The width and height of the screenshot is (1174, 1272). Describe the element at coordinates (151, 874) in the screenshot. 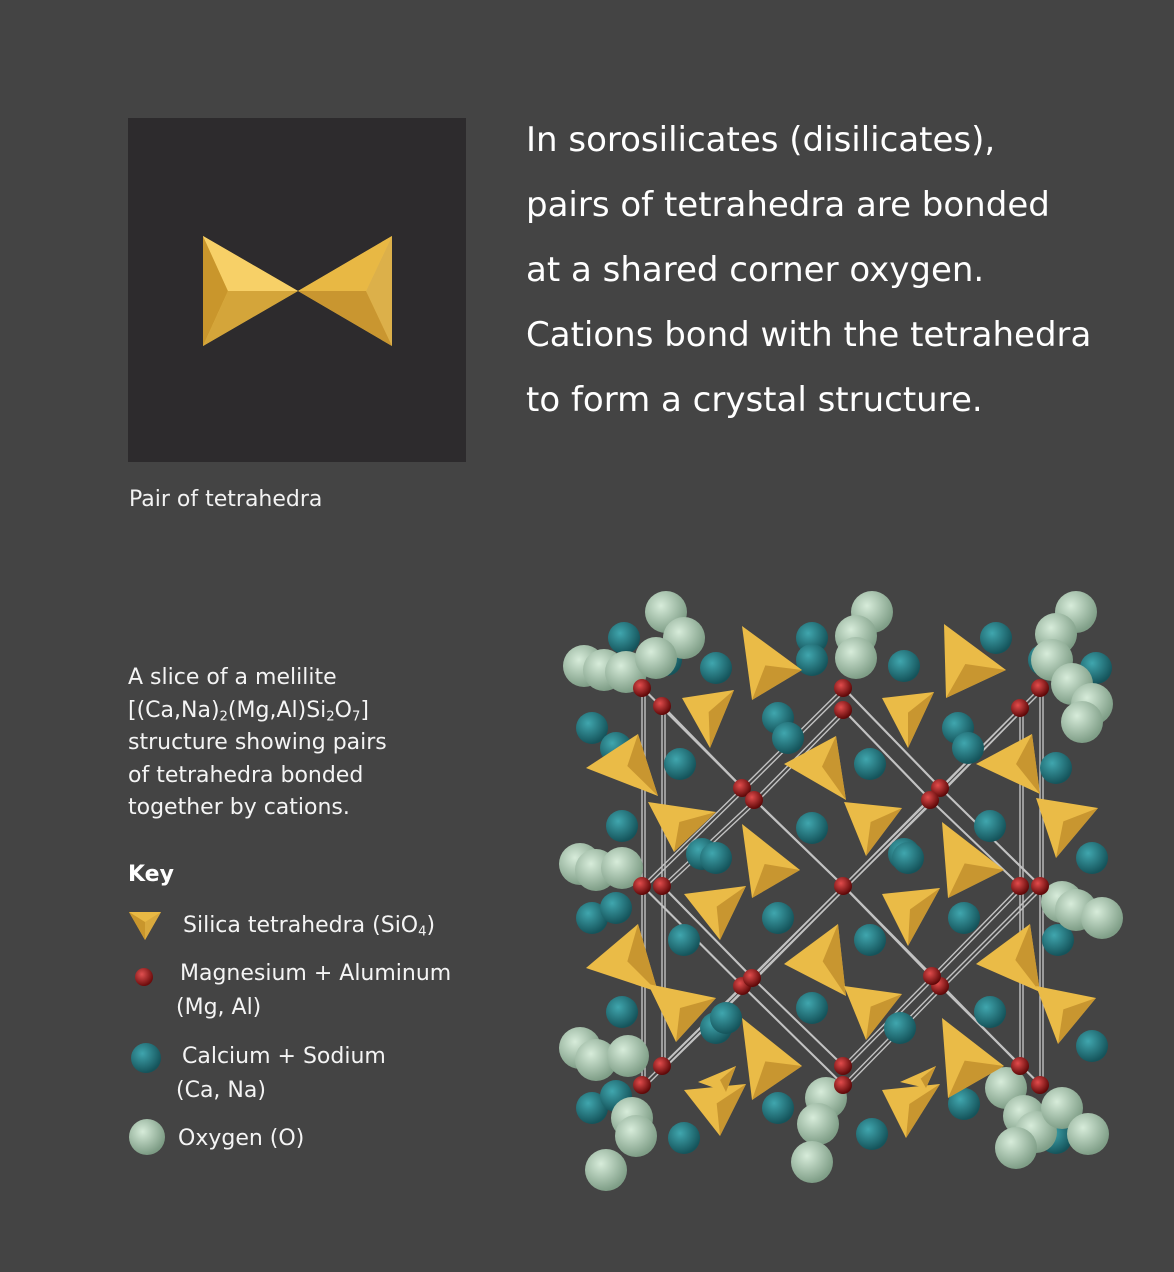

I see `key-title: Key` at that location.